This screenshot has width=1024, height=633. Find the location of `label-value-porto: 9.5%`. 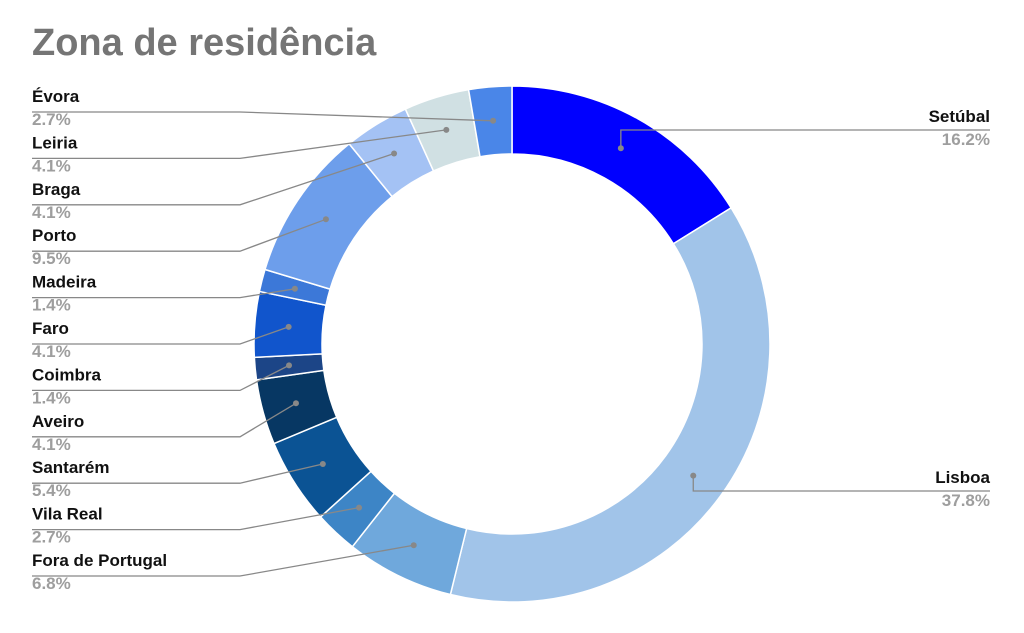

label-value-porto: 9.5% is located at coordinates (51, 258).